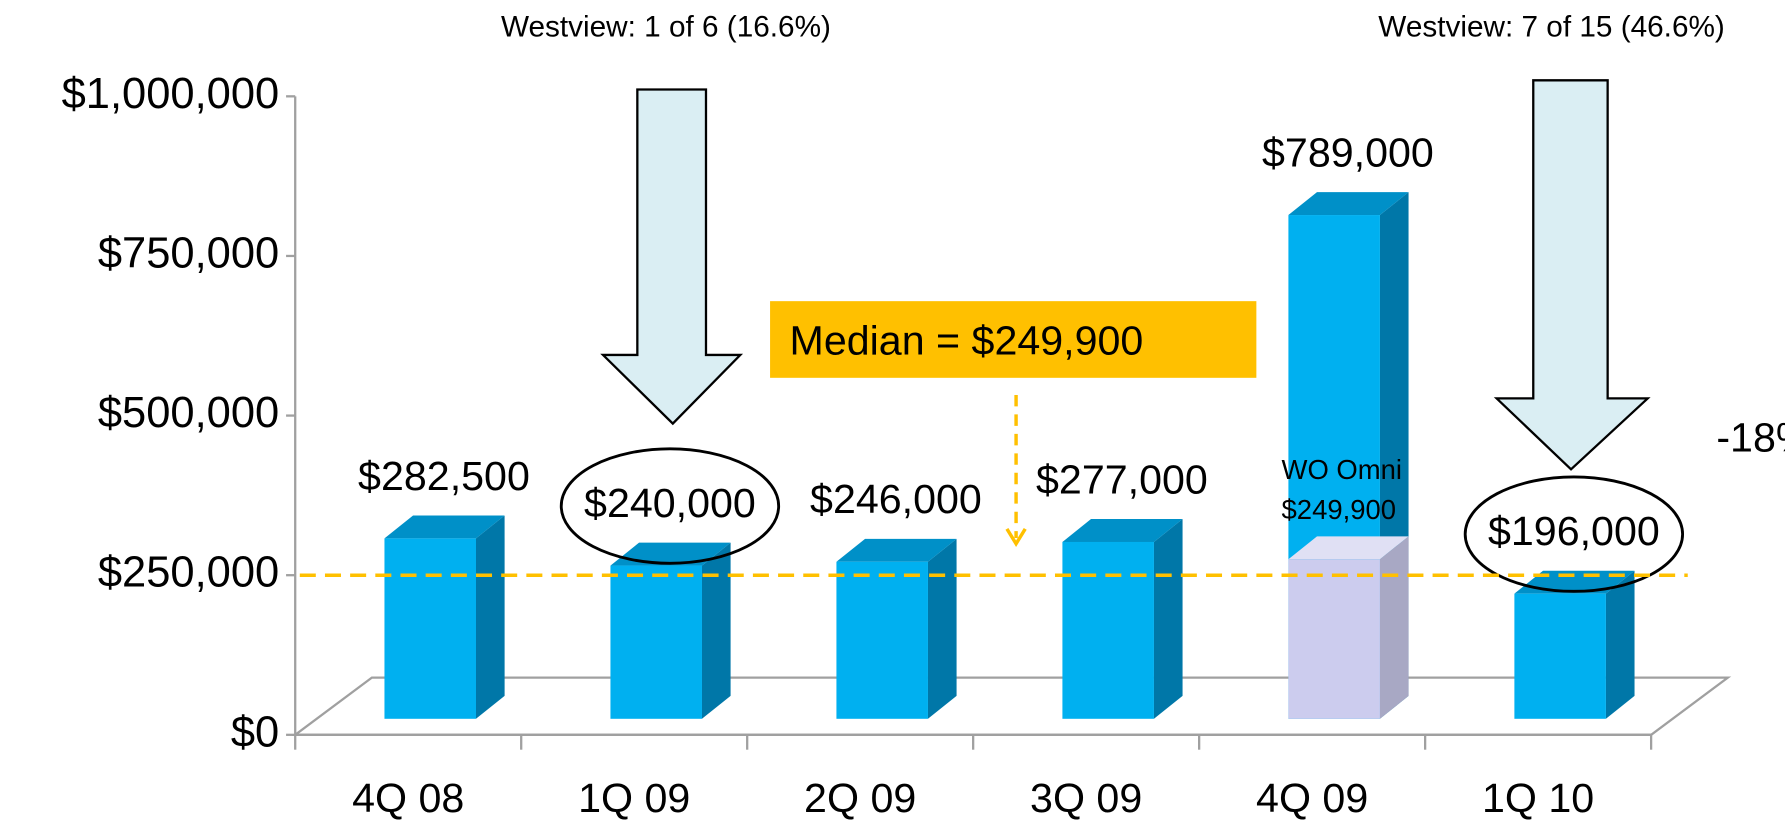  I want to click on median-label: Median = $249,900, so click(967, 340).